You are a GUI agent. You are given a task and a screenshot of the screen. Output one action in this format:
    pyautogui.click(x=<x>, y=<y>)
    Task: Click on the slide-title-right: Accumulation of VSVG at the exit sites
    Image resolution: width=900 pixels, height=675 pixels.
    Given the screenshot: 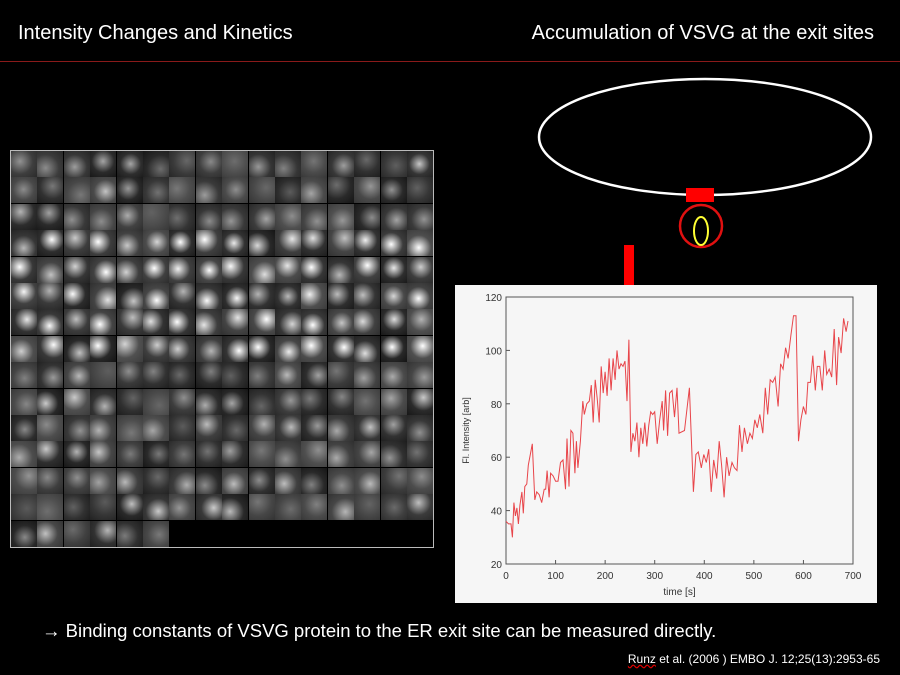 What is the action you would take?
    pyautogui.click(x=702, y=33)
    